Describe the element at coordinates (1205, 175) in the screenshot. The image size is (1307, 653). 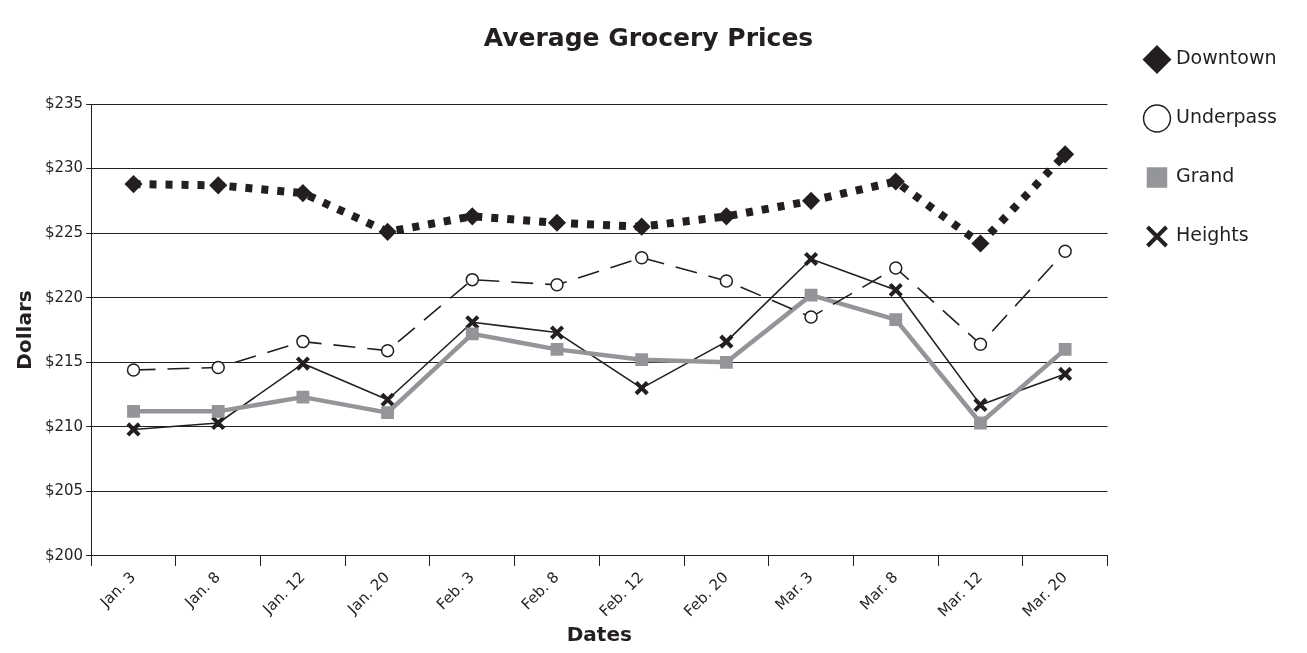
I see `legend-label: Grand` at that location.